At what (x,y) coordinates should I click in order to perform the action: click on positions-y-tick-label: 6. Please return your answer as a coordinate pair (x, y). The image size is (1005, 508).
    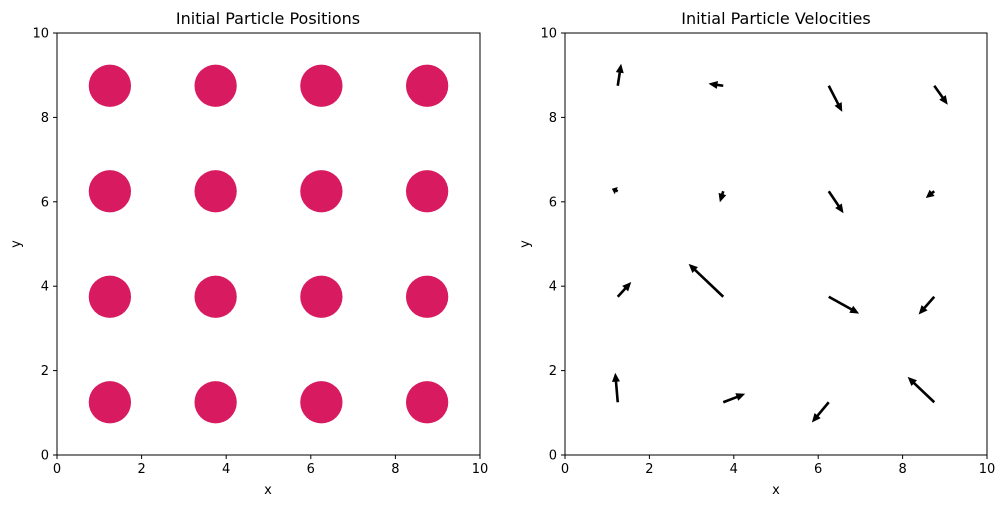
    Looking at the image, I should click on (45, 202).